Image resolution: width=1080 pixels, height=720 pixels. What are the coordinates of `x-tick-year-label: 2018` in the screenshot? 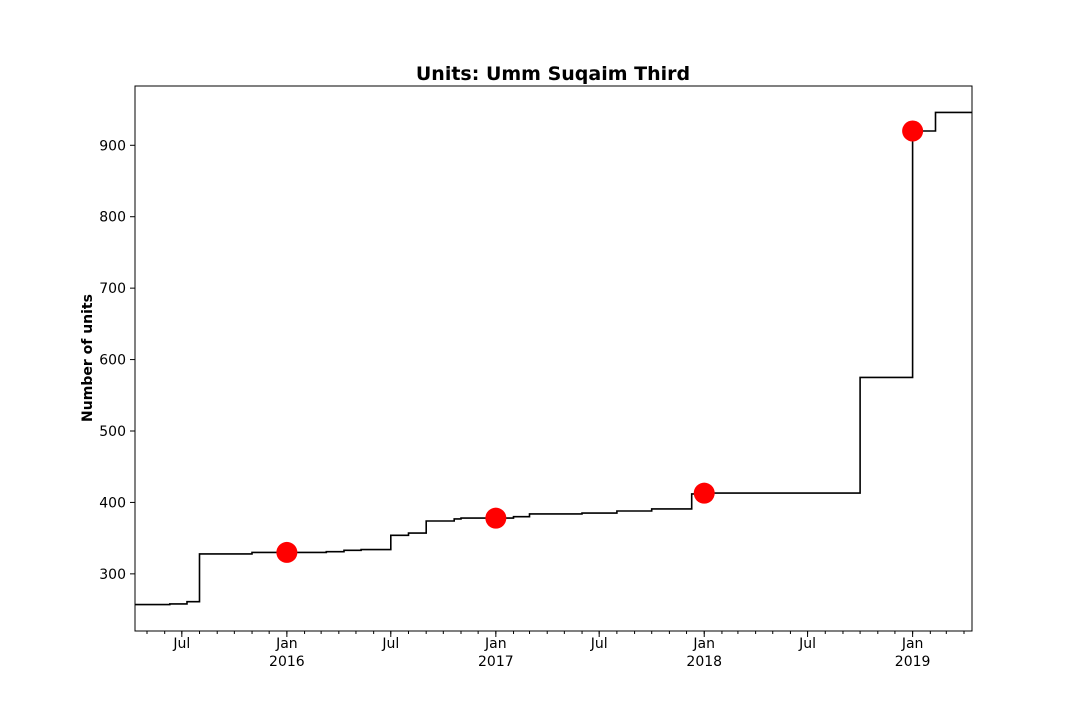 It's located at (704, 662).